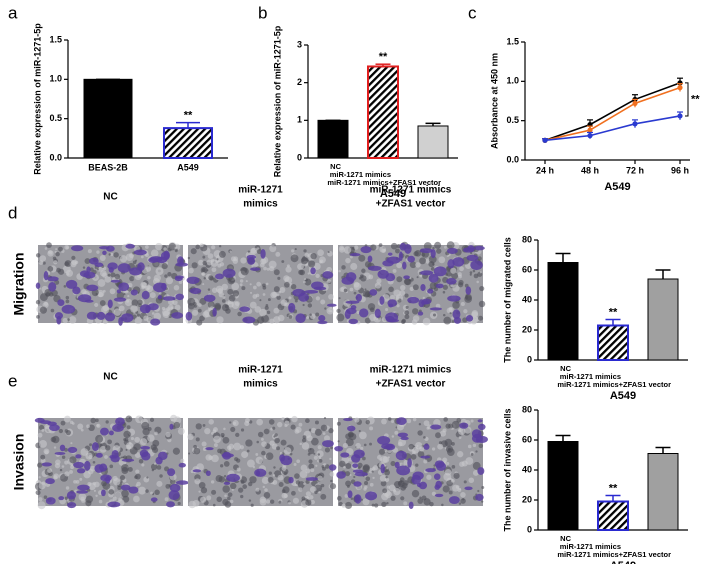 Image resolution: width=709 pixels, height=564 pixels. What do you see at coordinates (512, 41) in the screenshot?
I see `y-tick-label: 1.5` at bounding box center [512, 41].